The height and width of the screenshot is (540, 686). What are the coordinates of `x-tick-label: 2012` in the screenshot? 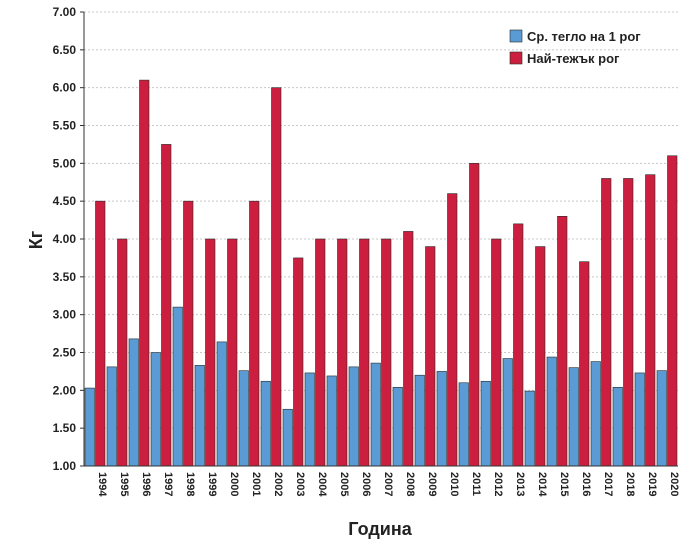 It's located at (498, 484).